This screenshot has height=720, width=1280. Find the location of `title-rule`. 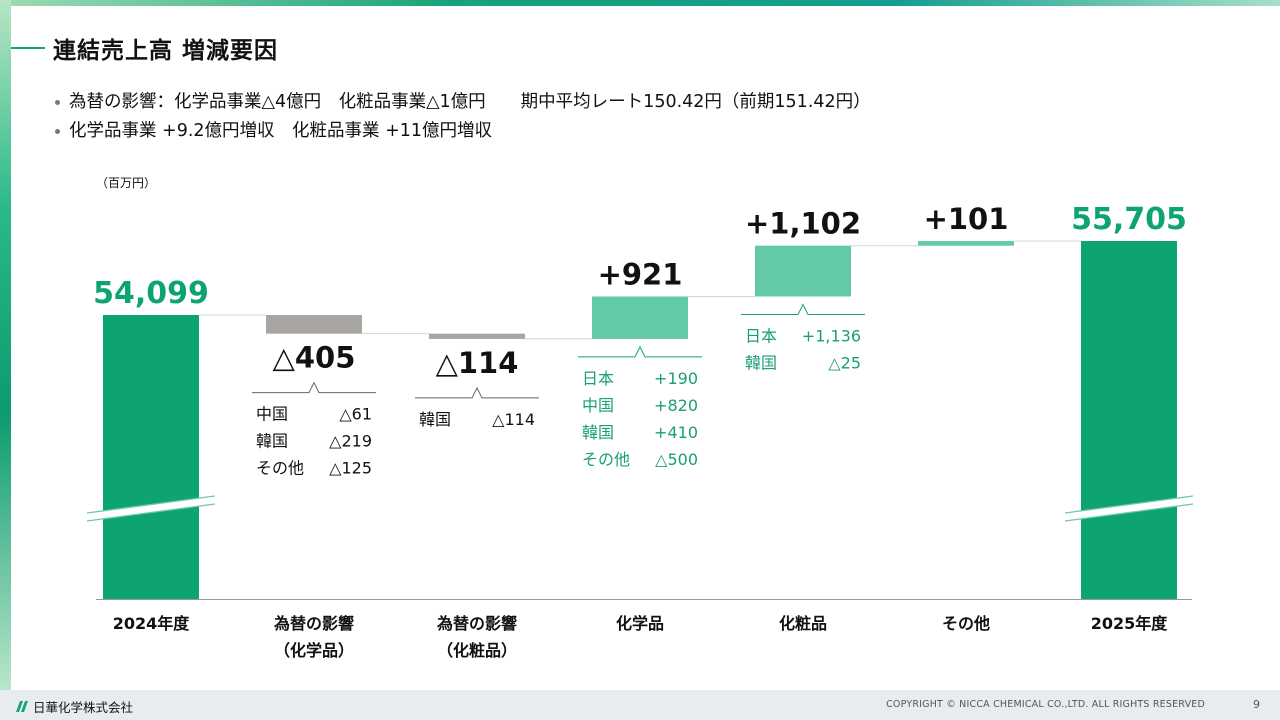

title-rule is located at coordinates (28, 48).